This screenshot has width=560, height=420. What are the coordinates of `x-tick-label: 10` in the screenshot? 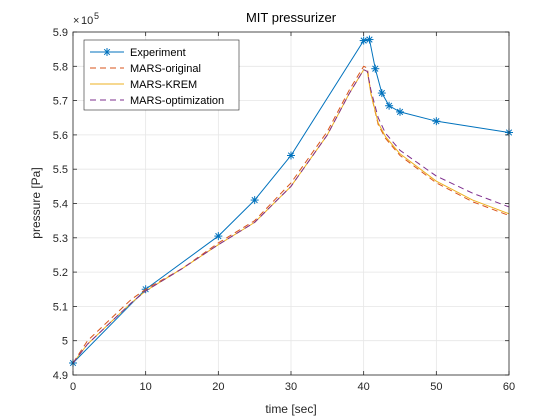 It's located at (146, 387).